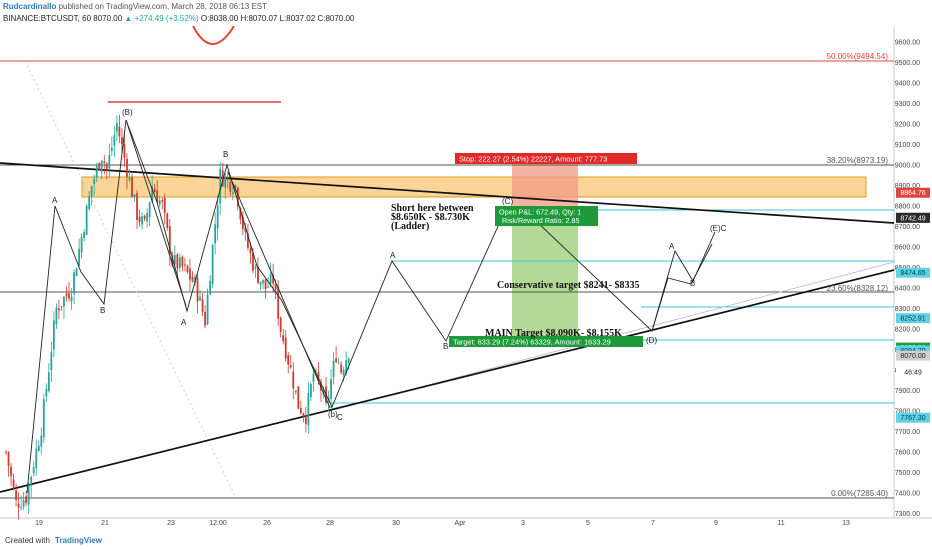 This screenshot has height=550, width=932. I want to click on time-tick-label: Apr, so click(461, 523).